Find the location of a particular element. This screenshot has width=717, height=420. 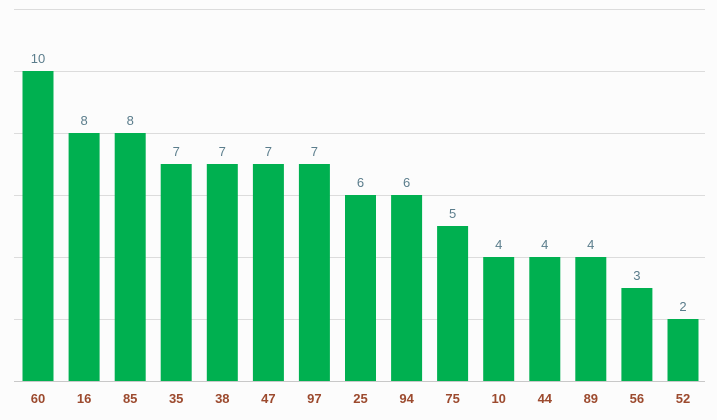

x-tick-label: 89 is located at coordinates (591, 398).